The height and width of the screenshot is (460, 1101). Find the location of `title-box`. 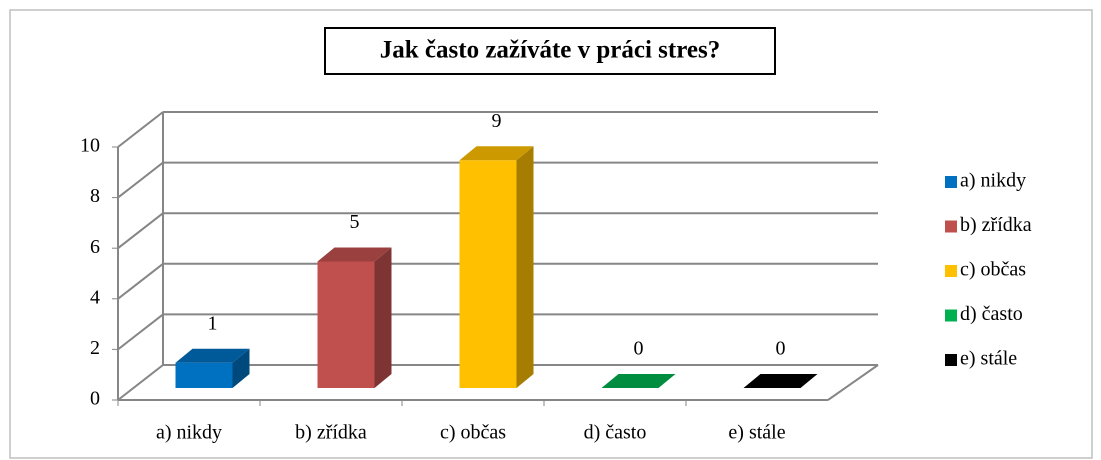

title-box is located at coordinates (550, 51).